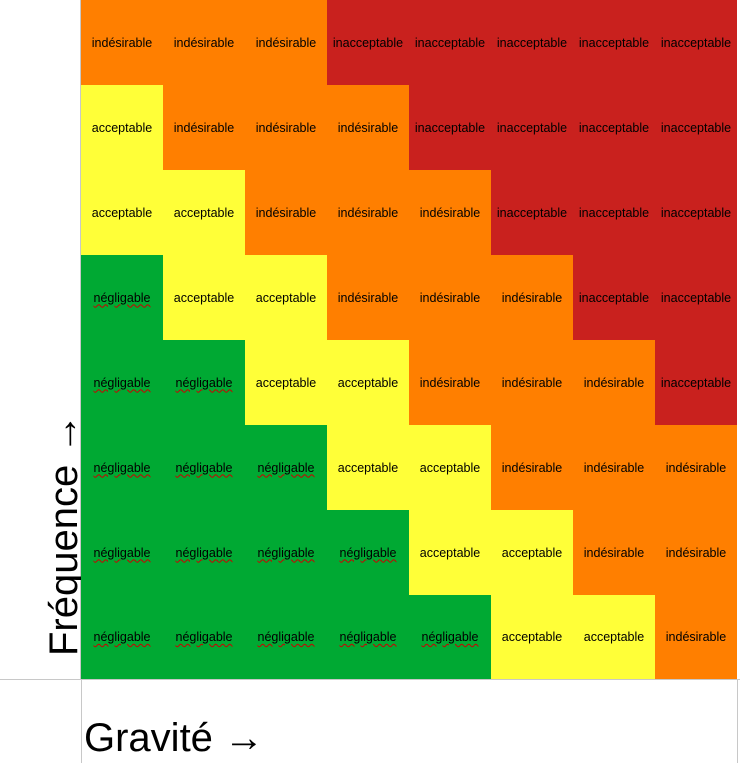 The image size is (740, 763). Describe the element at coordinates (410, 721) in the screenshot. I see `x-axis-label-area: Gravité →` at that location.